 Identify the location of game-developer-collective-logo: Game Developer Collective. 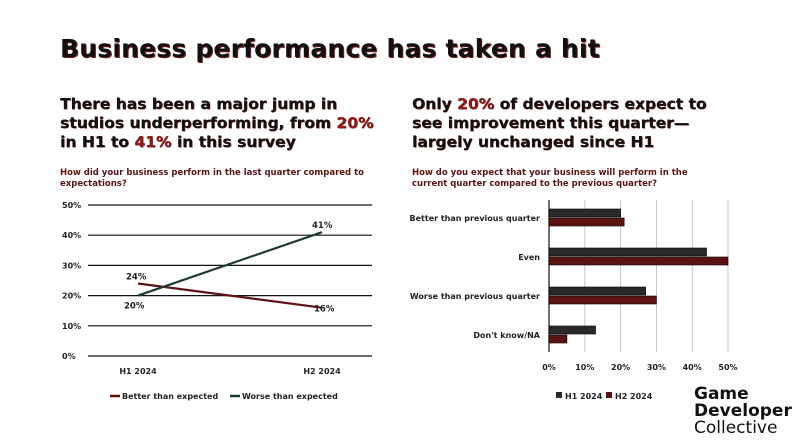
(744, 411).